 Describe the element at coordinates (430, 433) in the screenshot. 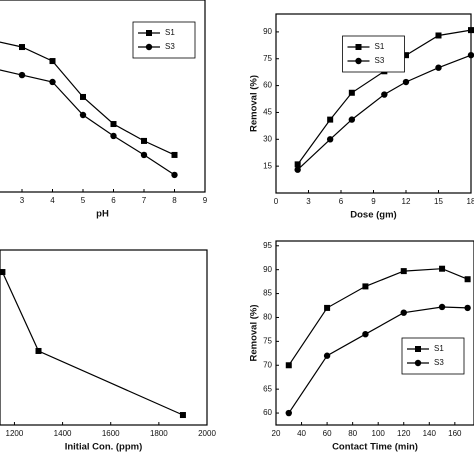

I see `x-tick-label: 140` at that location.